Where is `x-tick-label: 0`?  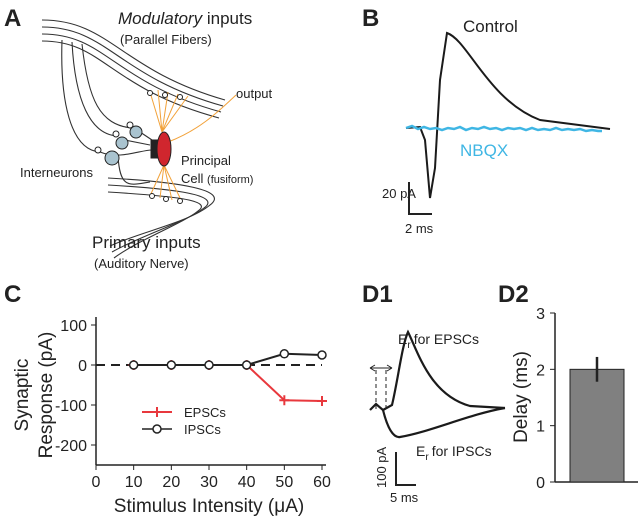 x-tick-label: 0 is located at coordinates (96, 482).